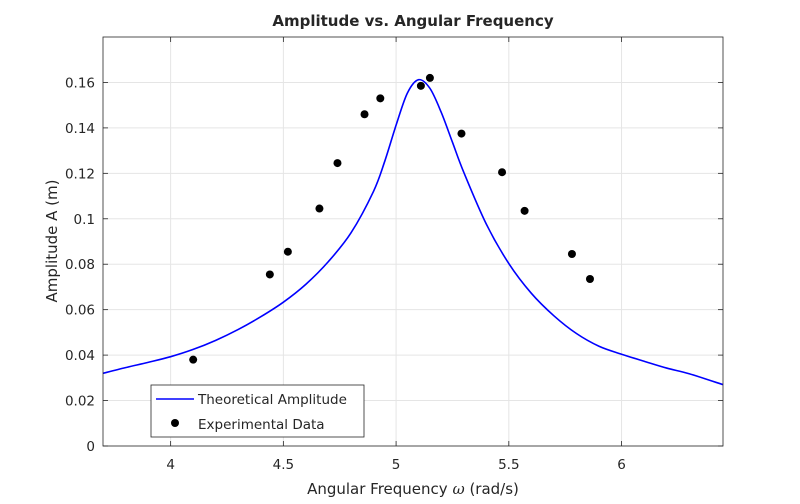 This screenshot has width=800, height=504. I want to click on y-tick-label: 0.04, so click(80, 356).